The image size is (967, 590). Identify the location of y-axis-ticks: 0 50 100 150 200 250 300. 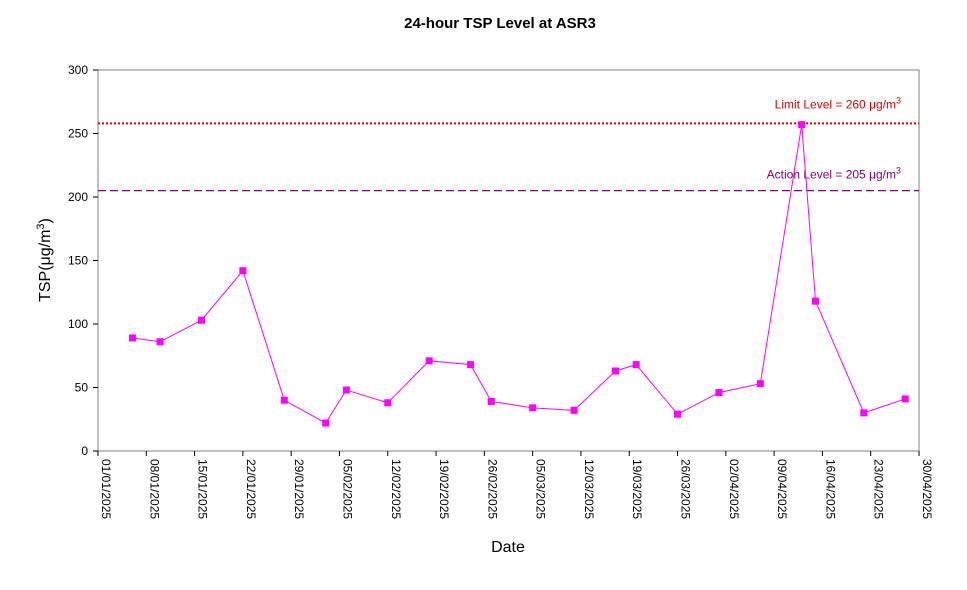
(83, 260).